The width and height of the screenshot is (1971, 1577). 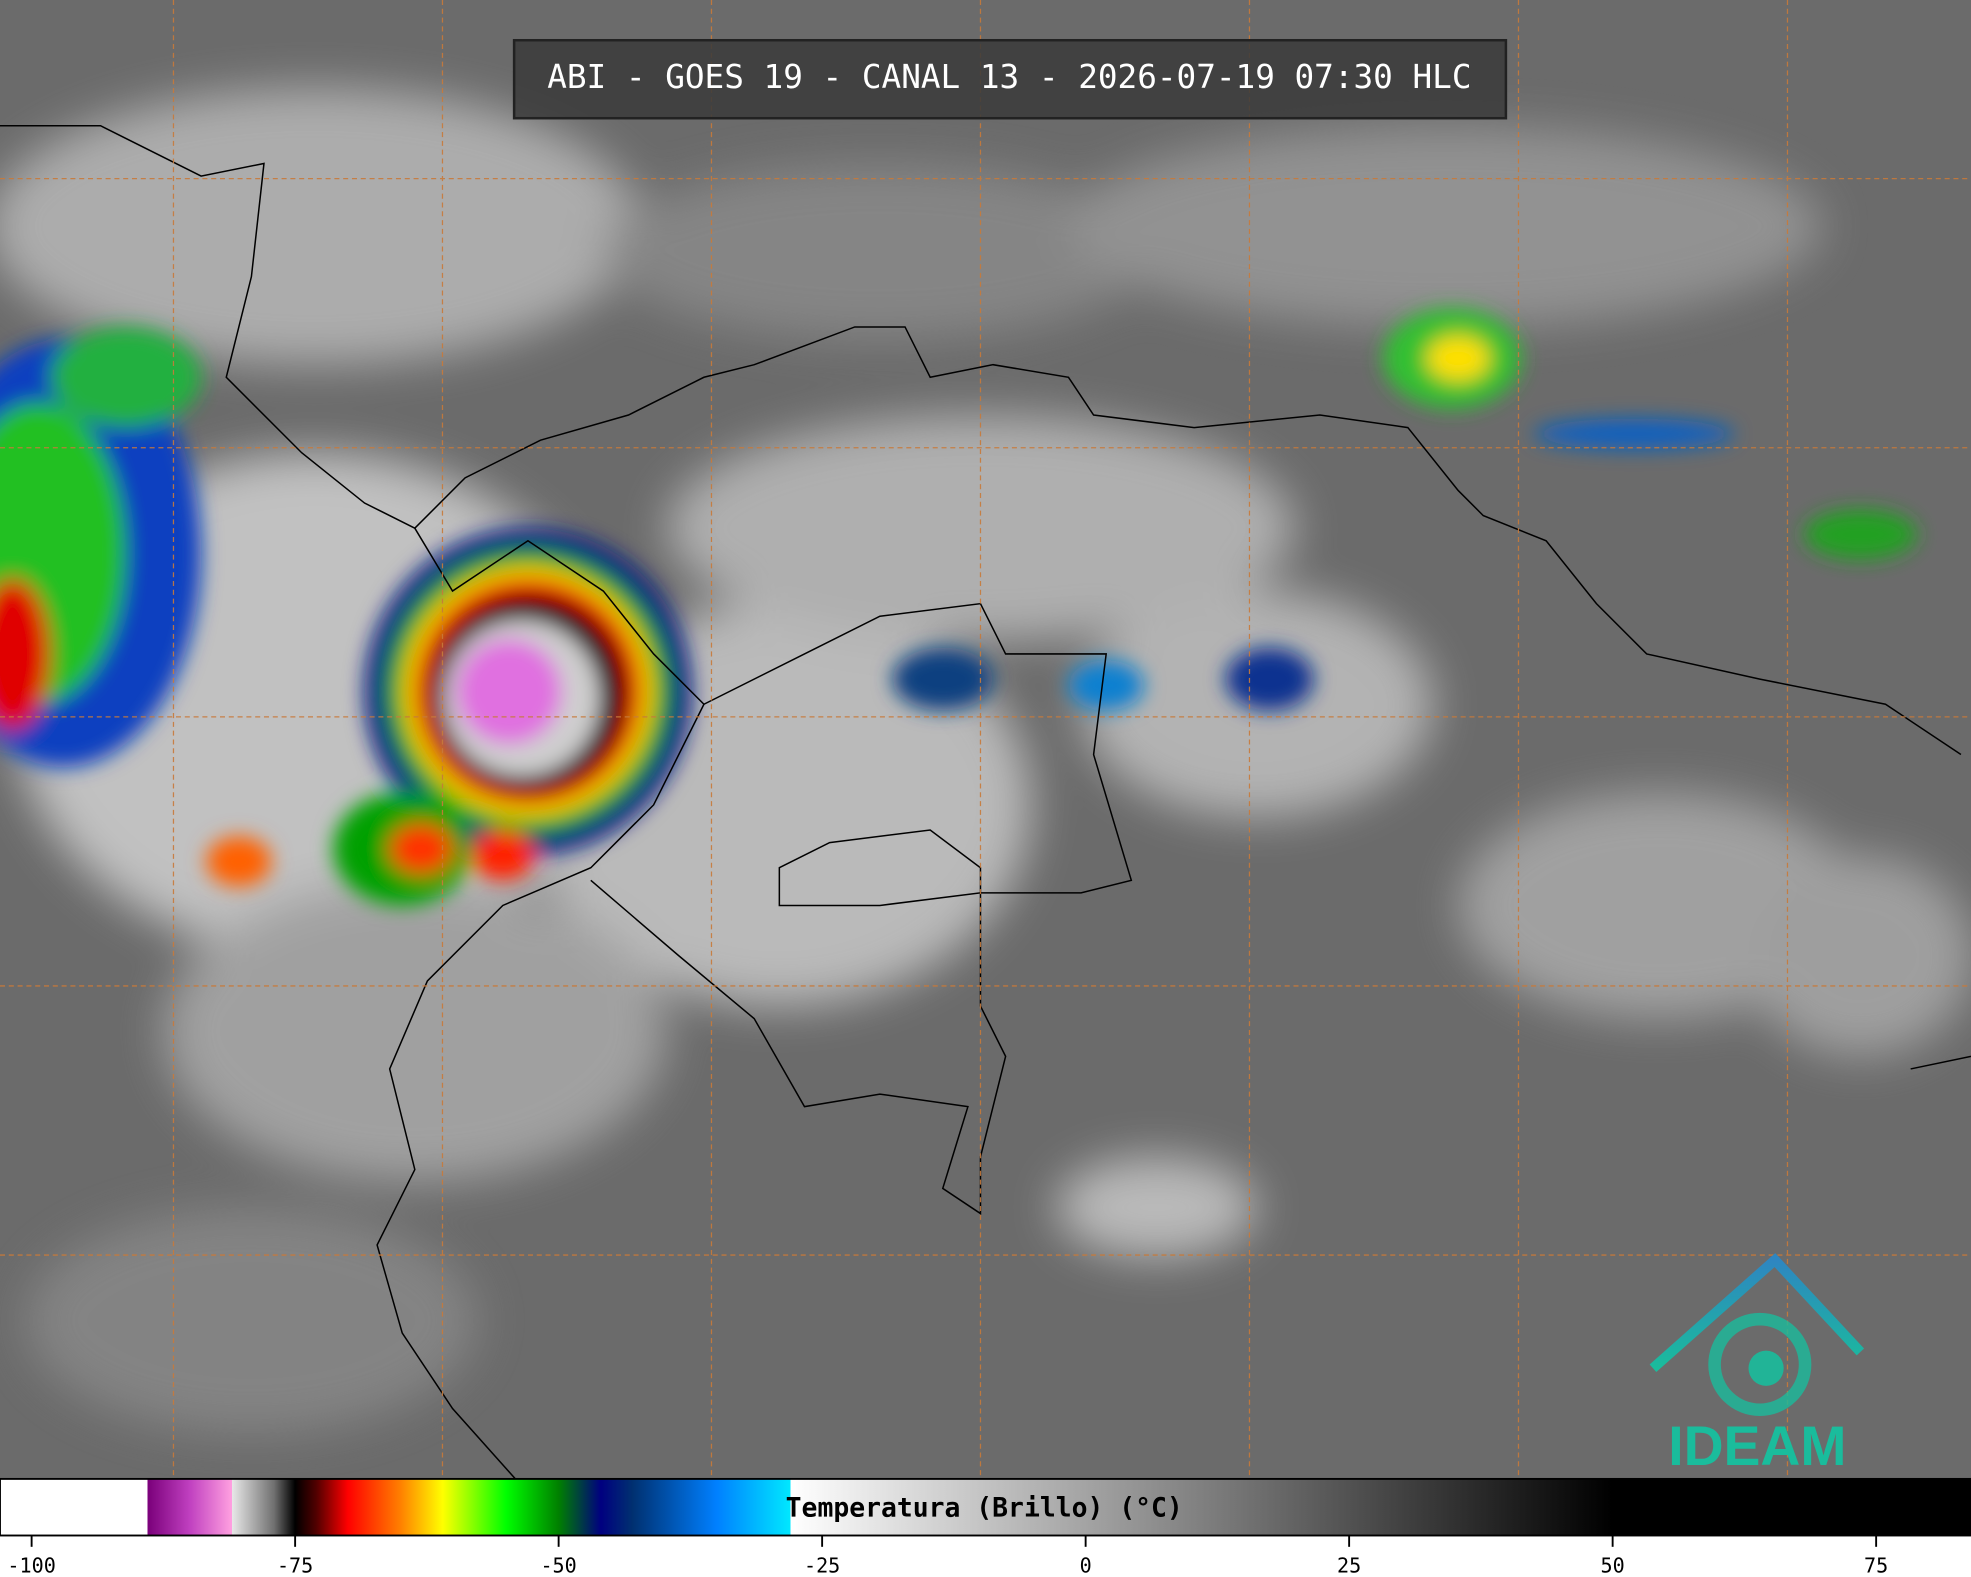 I want to click on logo: IDEAM, so click(x=1757, y=1365).